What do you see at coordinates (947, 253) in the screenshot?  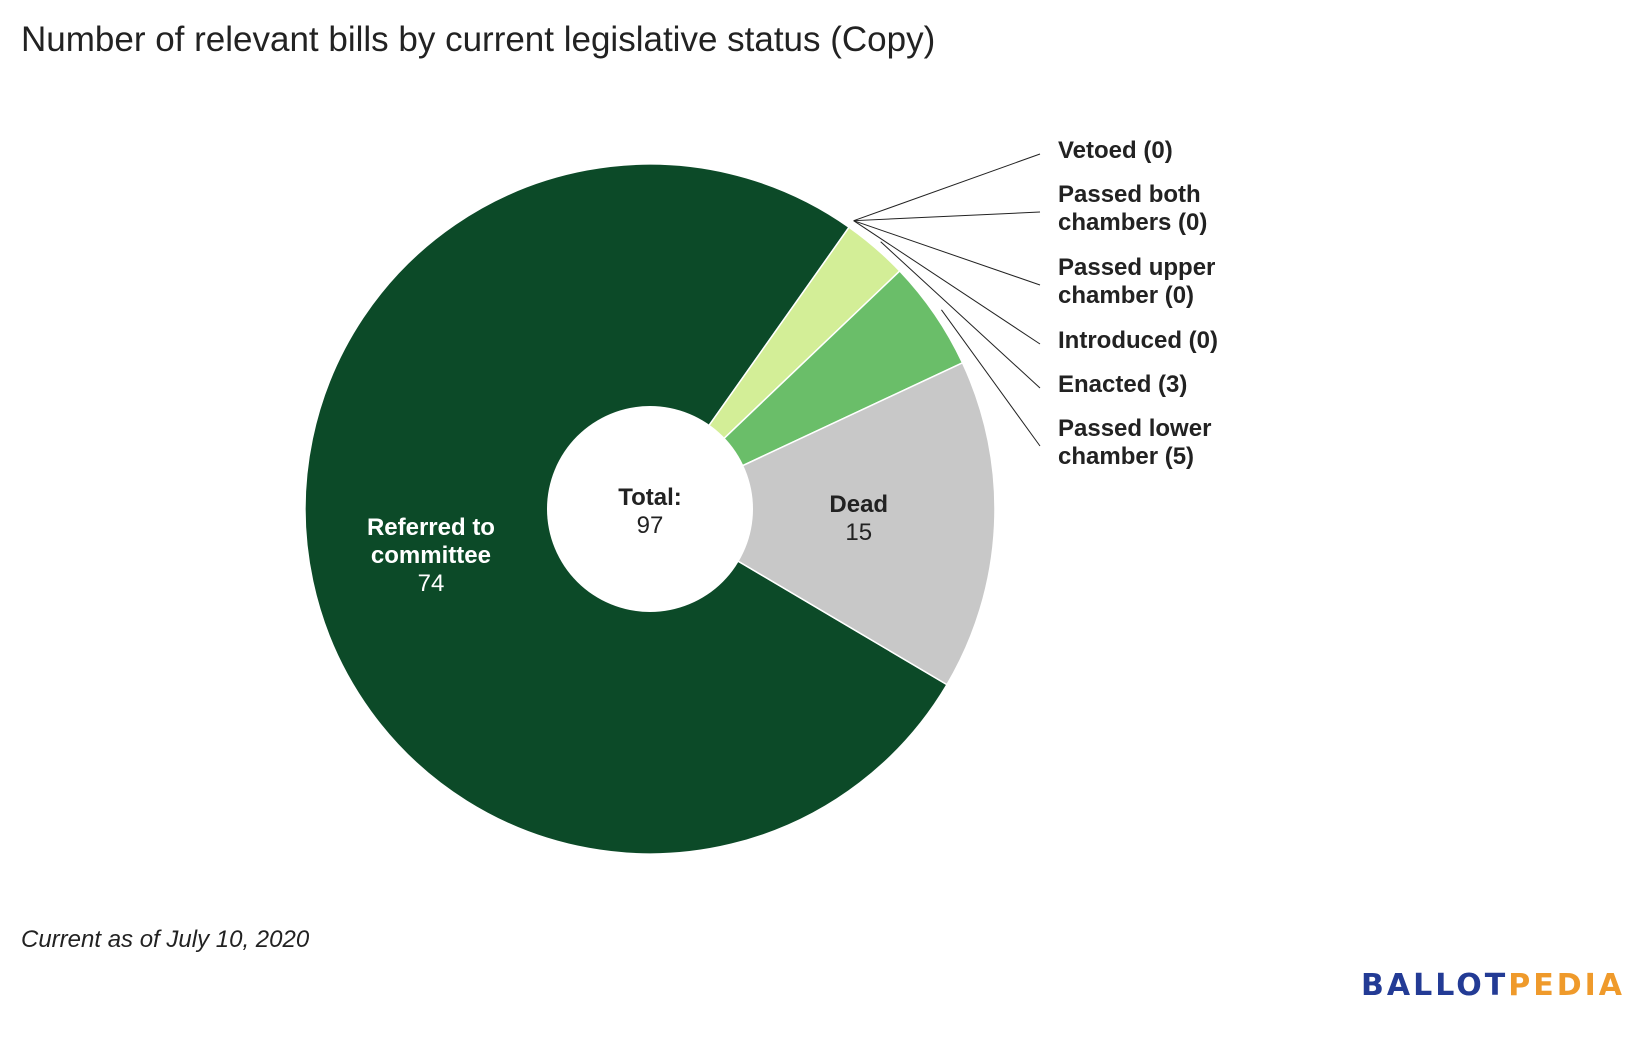 I see `leader-line-passed-upper-chamber` at bounding box center [947, 253].